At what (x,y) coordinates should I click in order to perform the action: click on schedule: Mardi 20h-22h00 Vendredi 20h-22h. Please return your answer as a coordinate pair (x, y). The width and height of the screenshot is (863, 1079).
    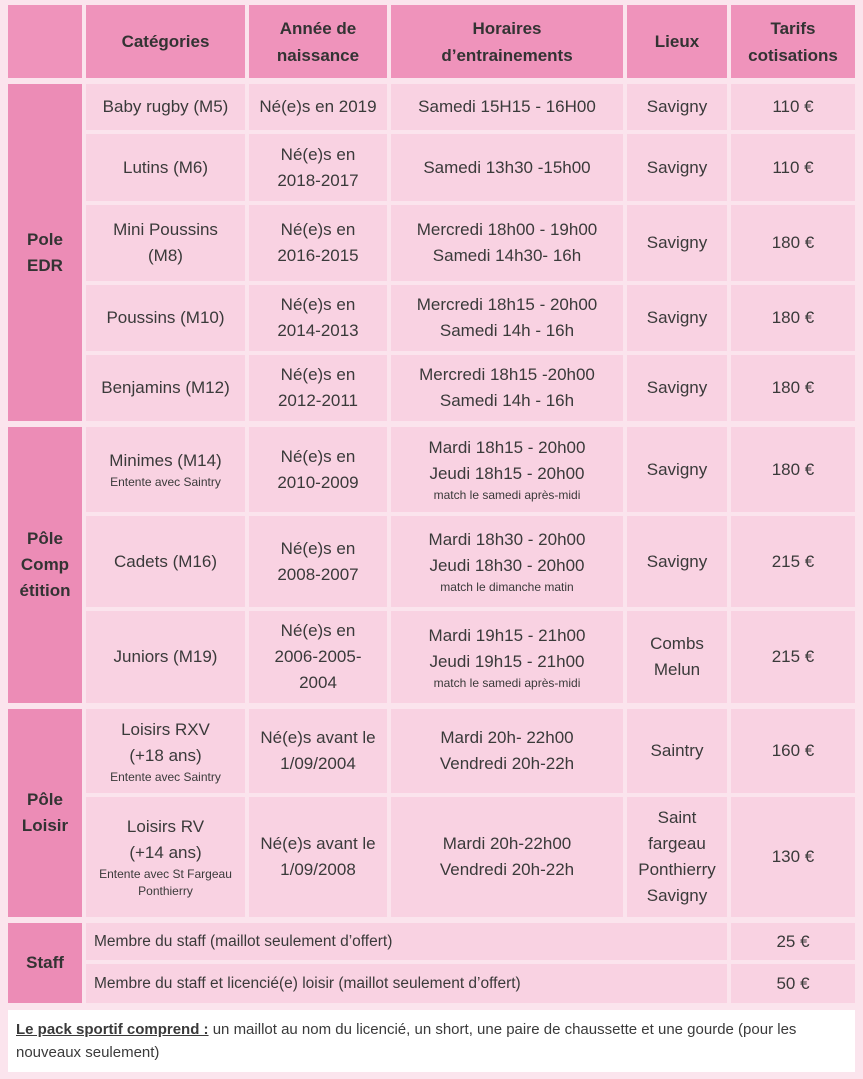
    Looking at the image, I should click on (507, 856).